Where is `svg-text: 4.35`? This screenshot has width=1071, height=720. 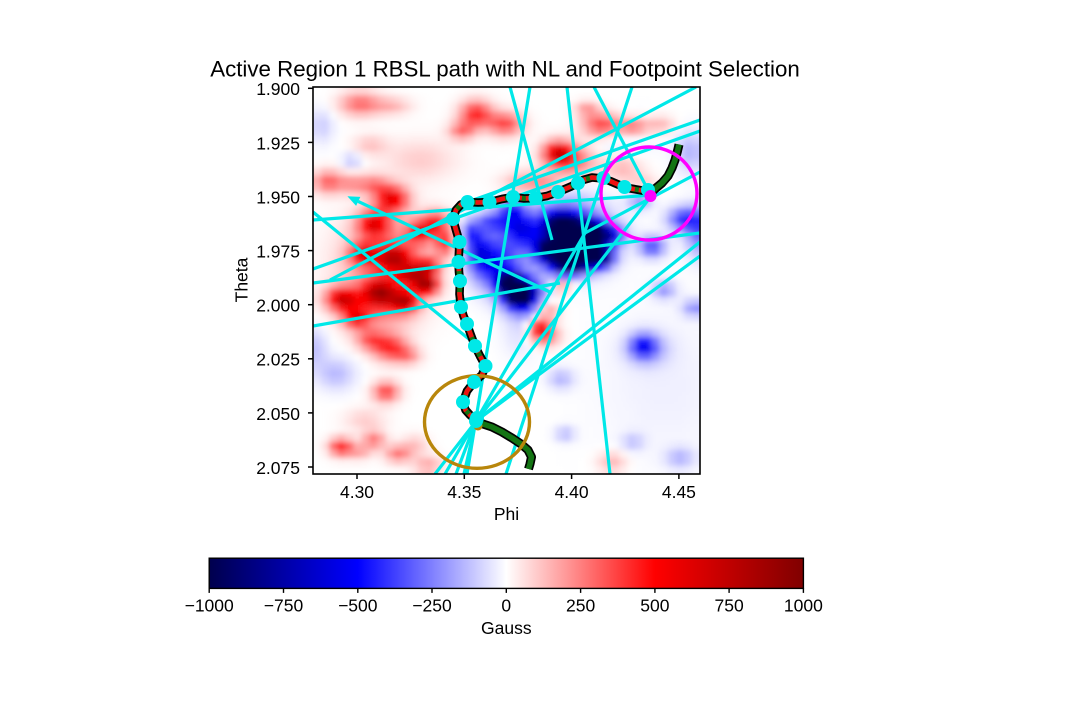
svg-text: 4.35 is located at coordinates (464, 492).